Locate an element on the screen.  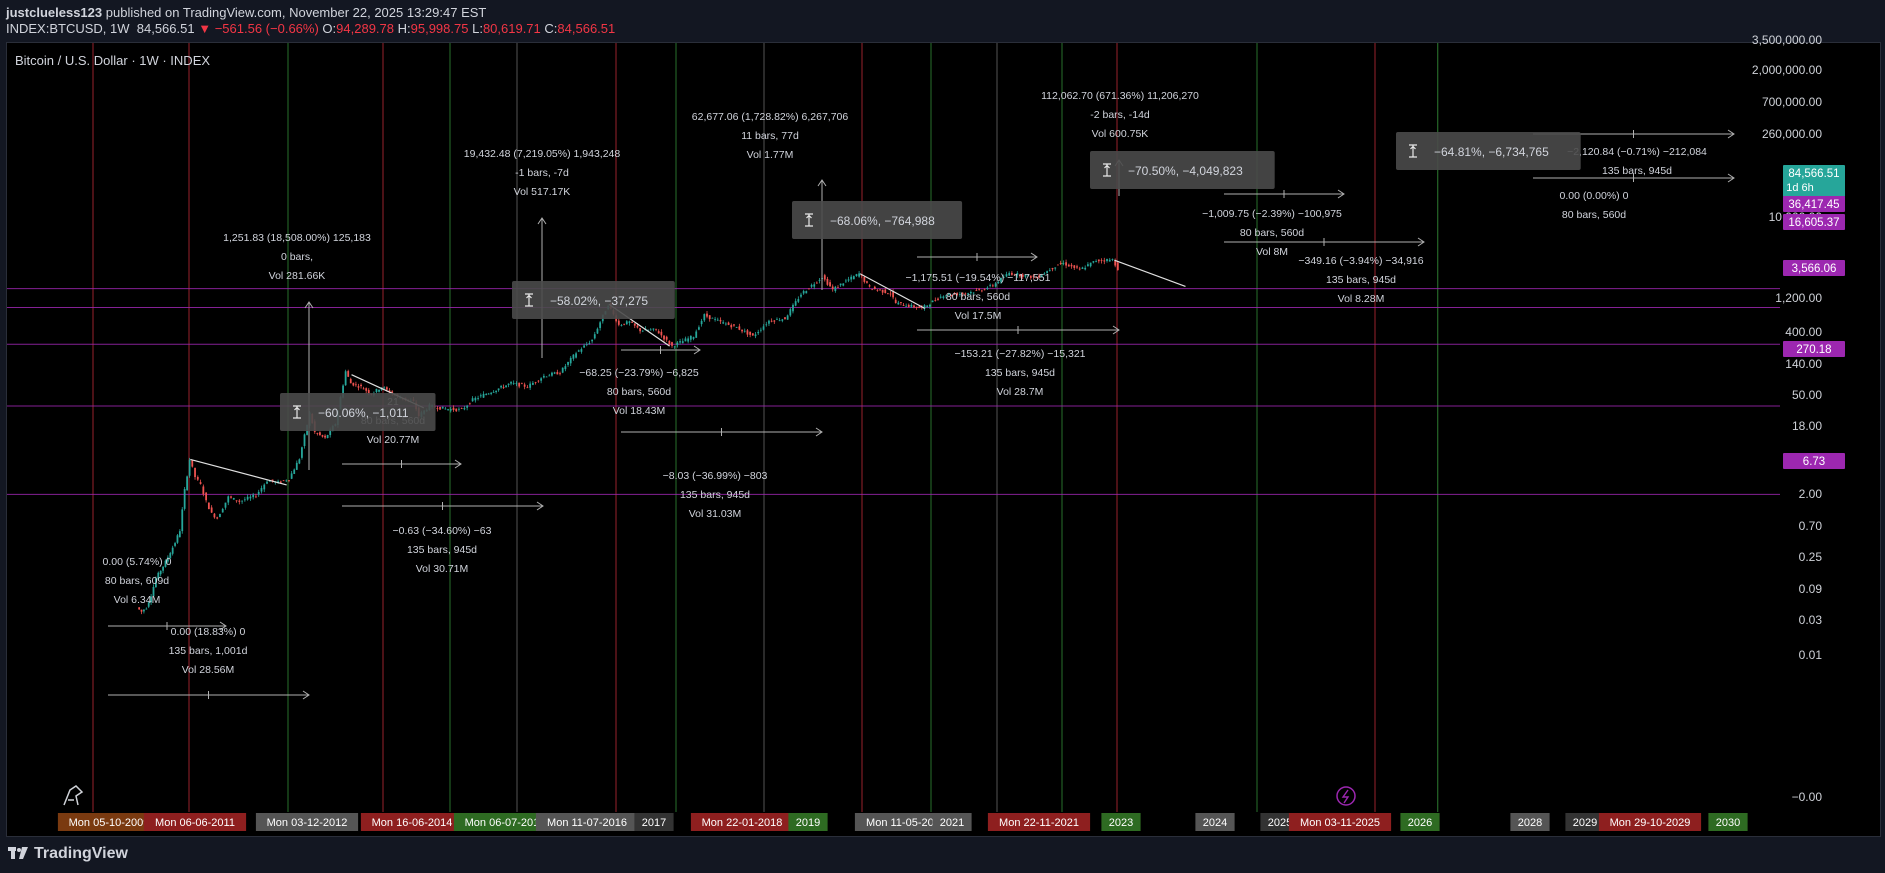
tradingview-logo: TradingView is located at coordinates (68, 854).